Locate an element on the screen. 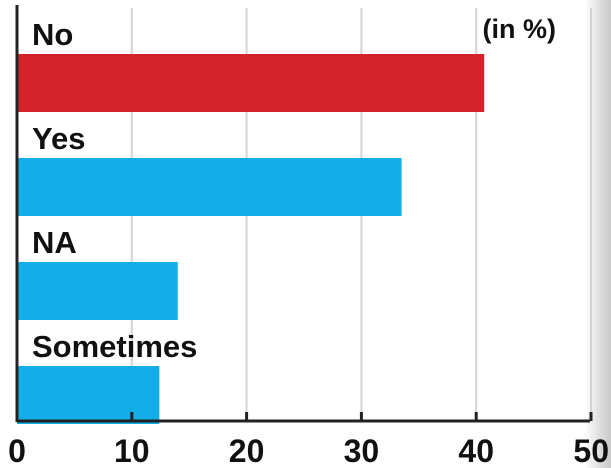 This screenshot has width=611, height=468. tick-label-20: 20 is located at coordinates (247, 450).